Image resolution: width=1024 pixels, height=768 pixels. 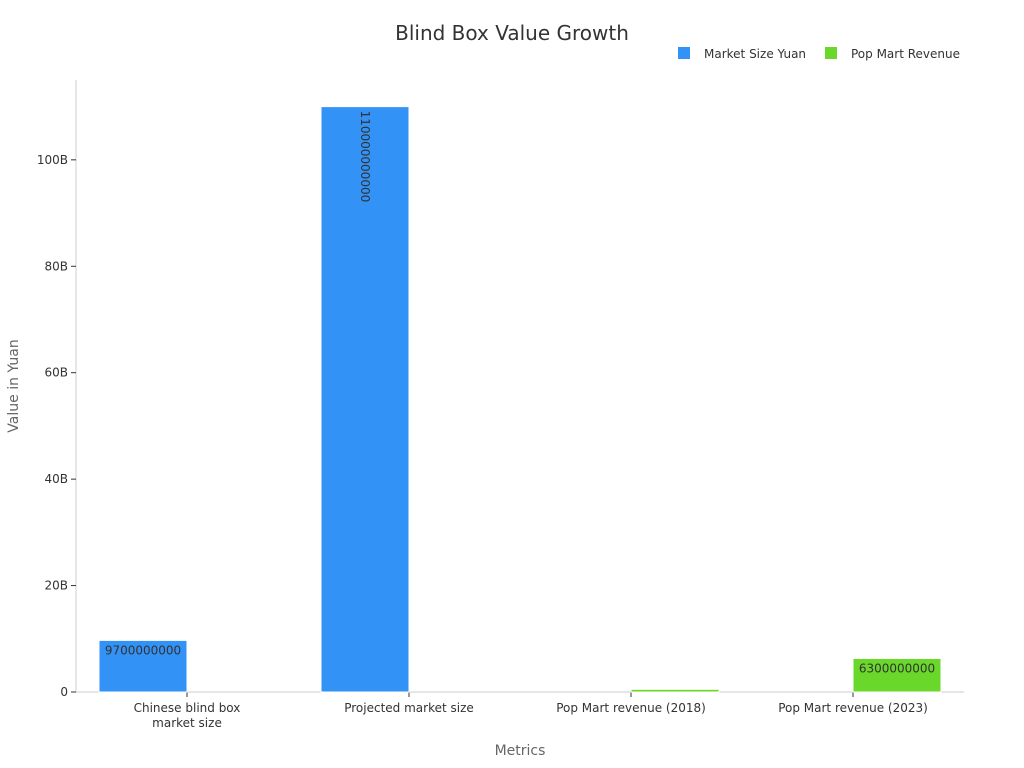 I want to click on x-tick-label-line: Pop Mart revenue (2023), so click(x=853, y=708).